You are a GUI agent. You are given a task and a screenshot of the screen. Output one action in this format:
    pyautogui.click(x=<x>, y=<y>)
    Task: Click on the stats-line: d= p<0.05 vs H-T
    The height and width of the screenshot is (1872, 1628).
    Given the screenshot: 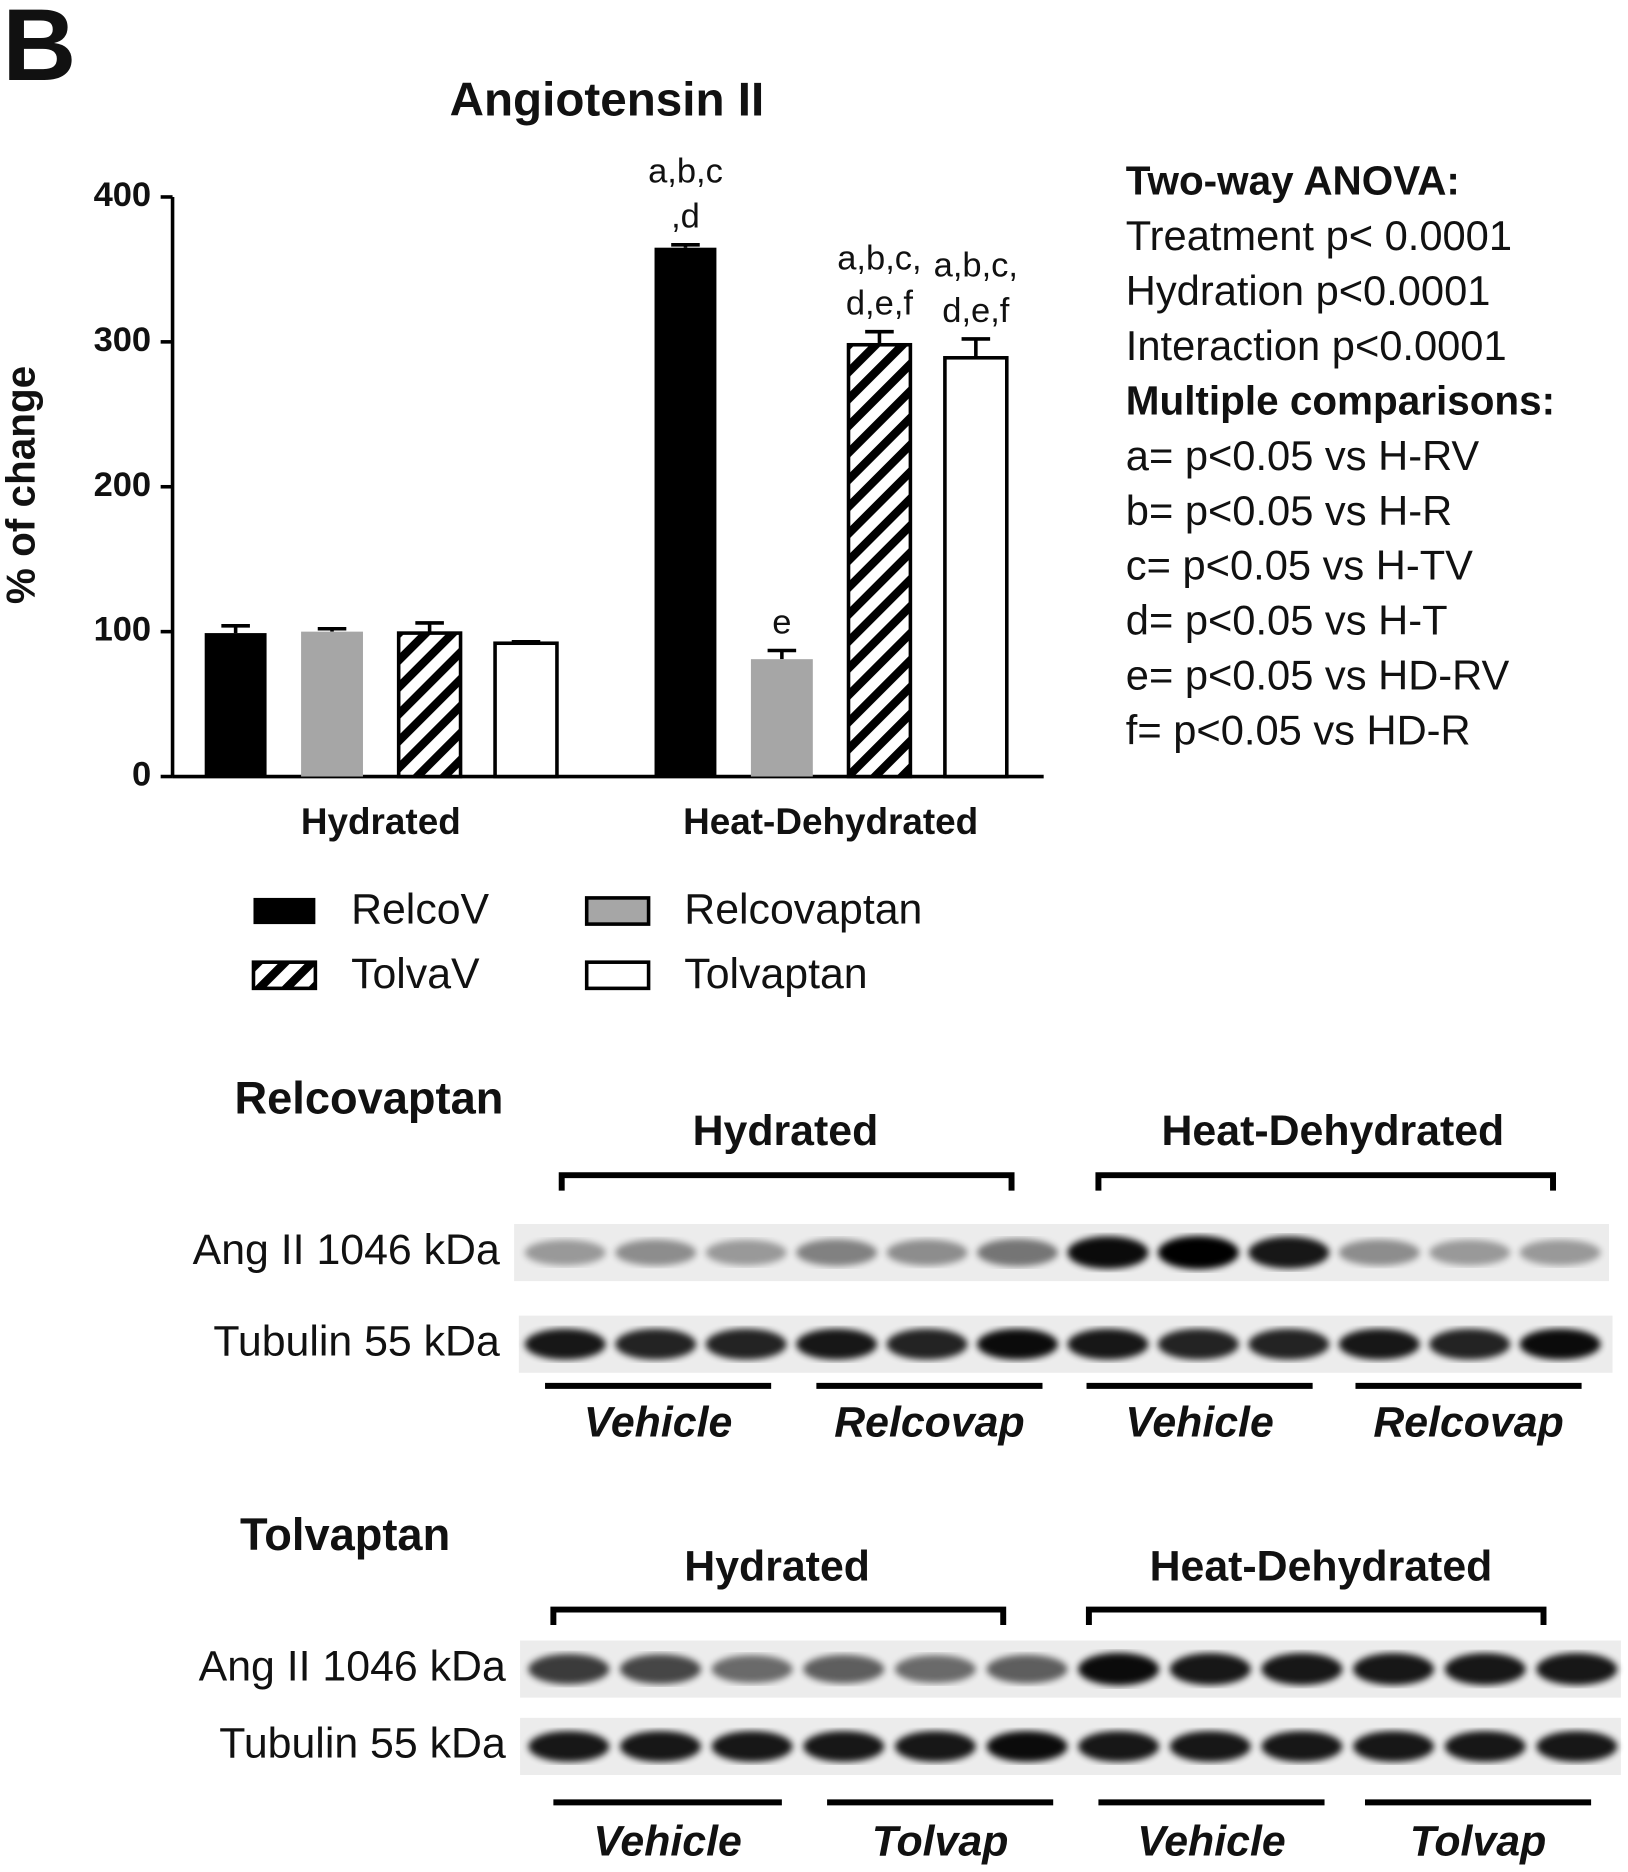 What is the action you would take?
    pyautogui.click(x=1287, y=620)
    